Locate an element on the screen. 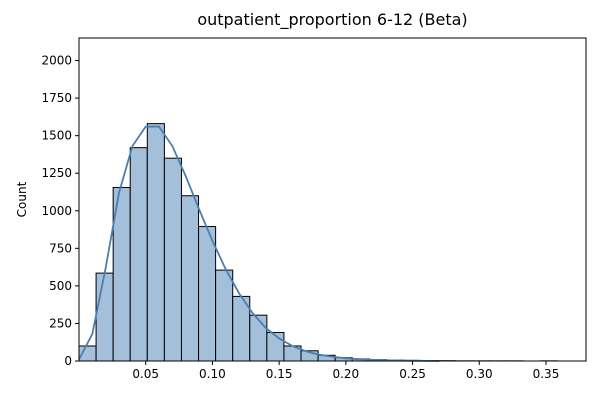 Image resolution: width=600 pixels, height=405 pixels. y-tick-label: 2000 is located at coordinates (56, 61).